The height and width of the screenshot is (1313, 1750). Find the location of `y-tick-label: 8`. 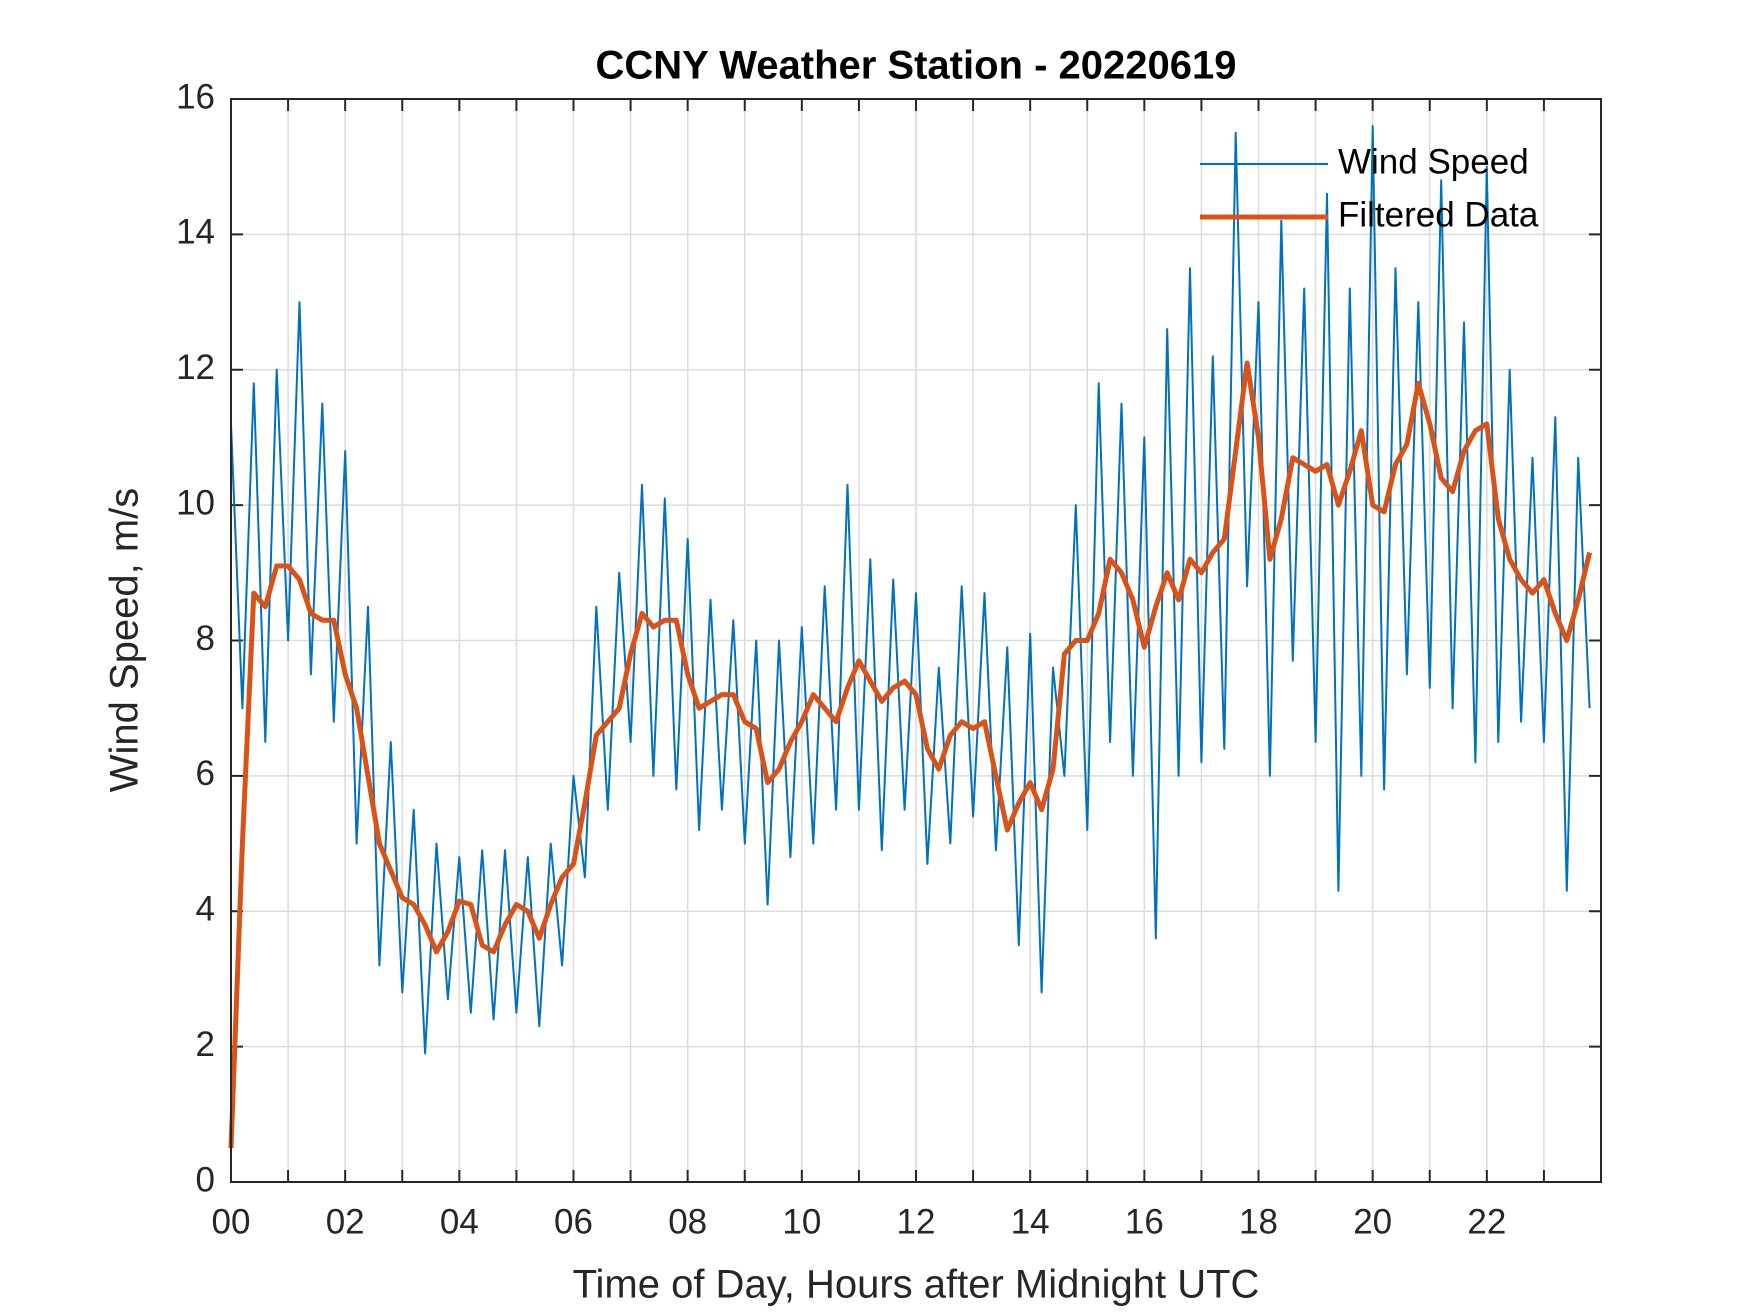

y-tick-label: 8 is located at coordinates (205, 638).